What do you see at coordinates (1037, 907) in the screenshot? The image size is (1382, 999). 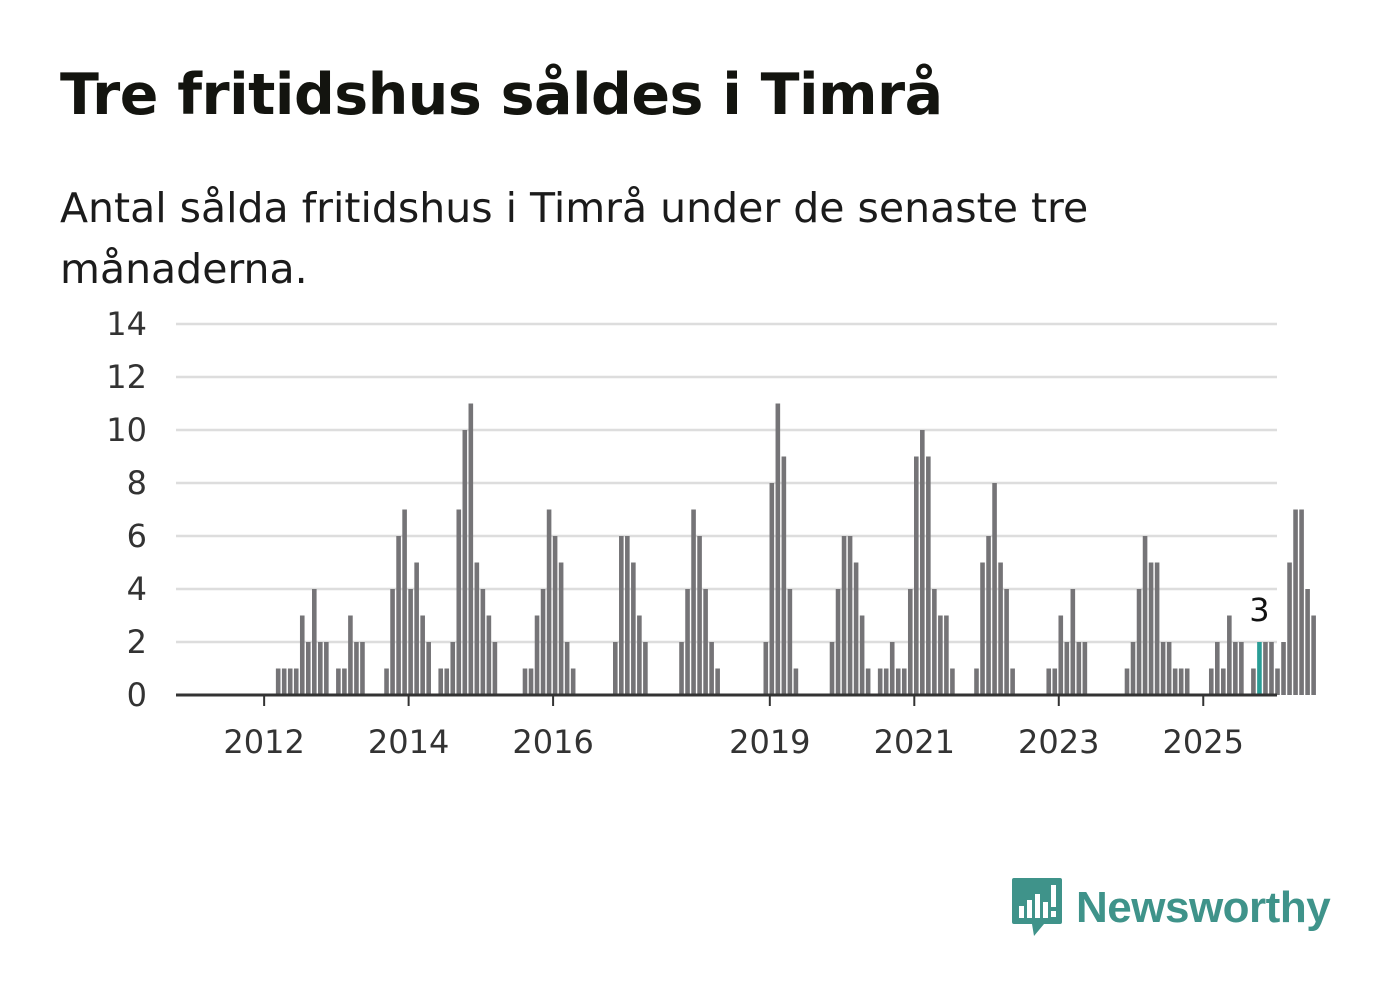 I see `newsworthy-logo-icon` at bounding box center [1037, 907].